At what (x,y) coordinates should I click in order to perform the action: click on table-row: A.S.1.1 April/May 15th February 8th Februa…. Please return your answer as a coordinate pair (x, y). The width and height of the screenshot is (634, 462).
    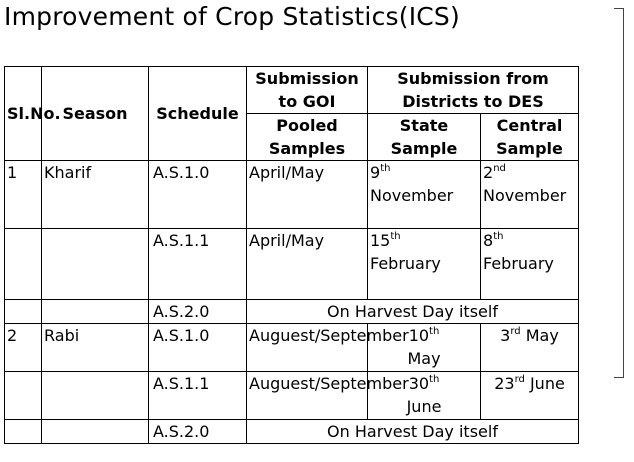
    Looking at the image, I should click on (292, 264).